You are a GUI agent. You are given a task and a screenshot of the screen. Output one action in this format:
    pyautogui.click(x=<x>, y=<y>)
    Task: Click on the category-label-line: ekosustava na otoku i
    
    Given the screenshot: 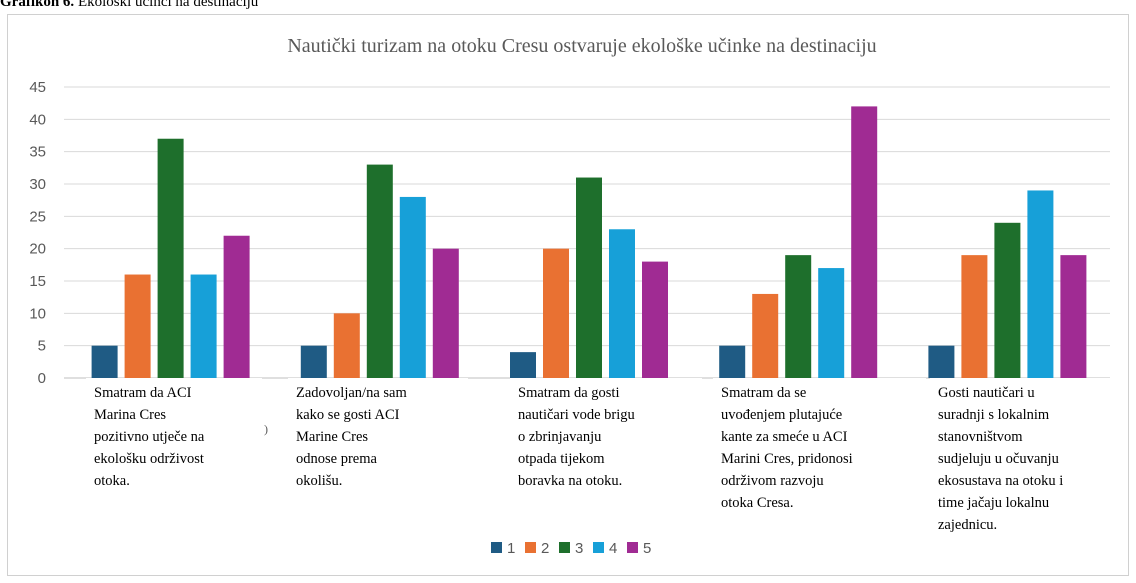 What is the action you would take?
    pyautogui.click(x=1001, y=481)
    